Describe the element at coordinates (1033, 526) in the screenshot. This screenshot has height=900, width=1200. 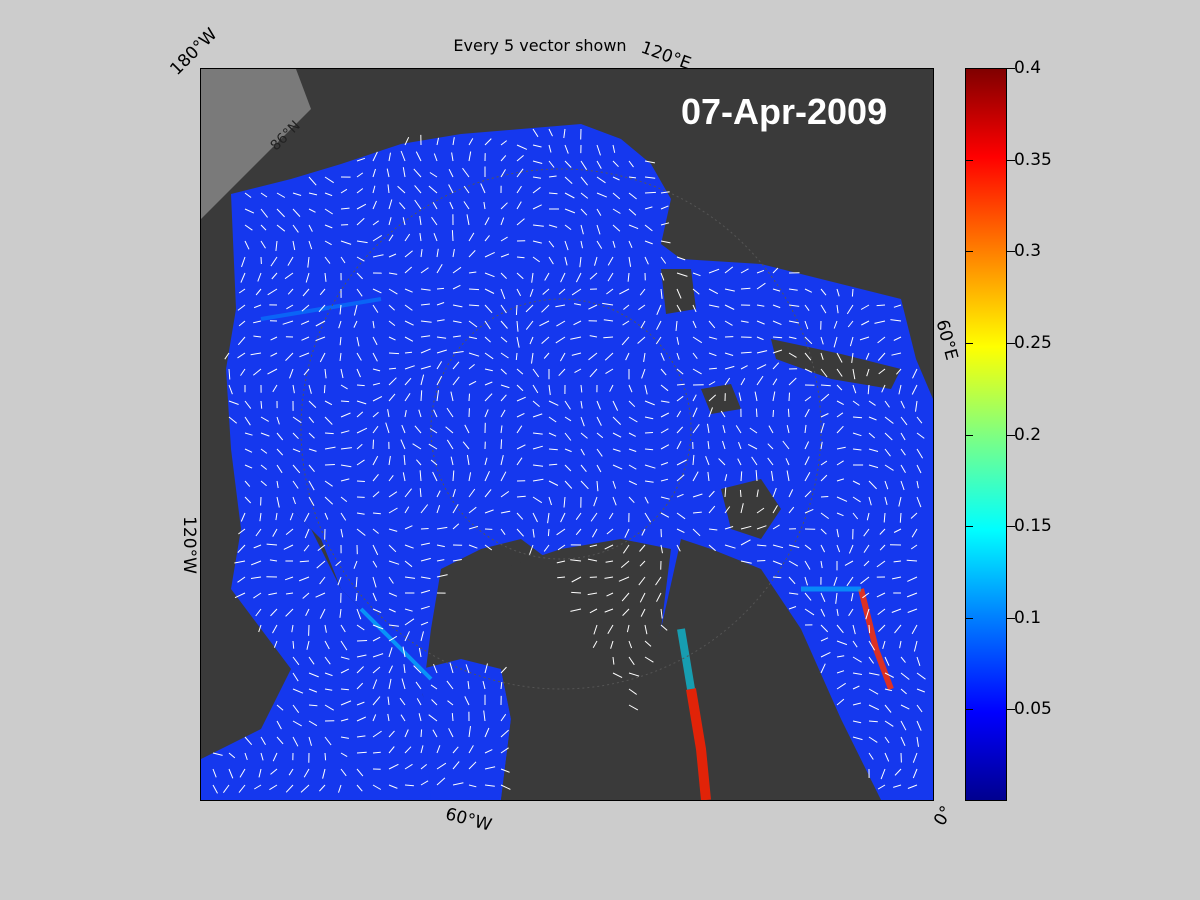
I see `colorbar-tick-label: 0.15` at that location.